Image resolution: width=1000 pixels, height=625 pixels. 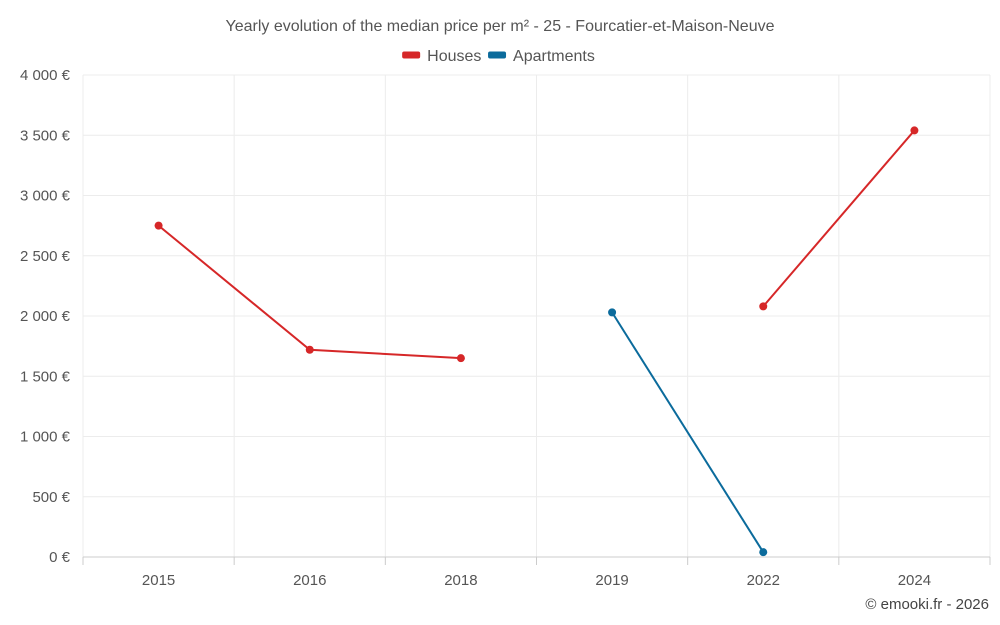 What do you see at coordinates (158, 580) in the screenshot?
I see `x-tick-label: 2015` at bounding box center [158, 580].